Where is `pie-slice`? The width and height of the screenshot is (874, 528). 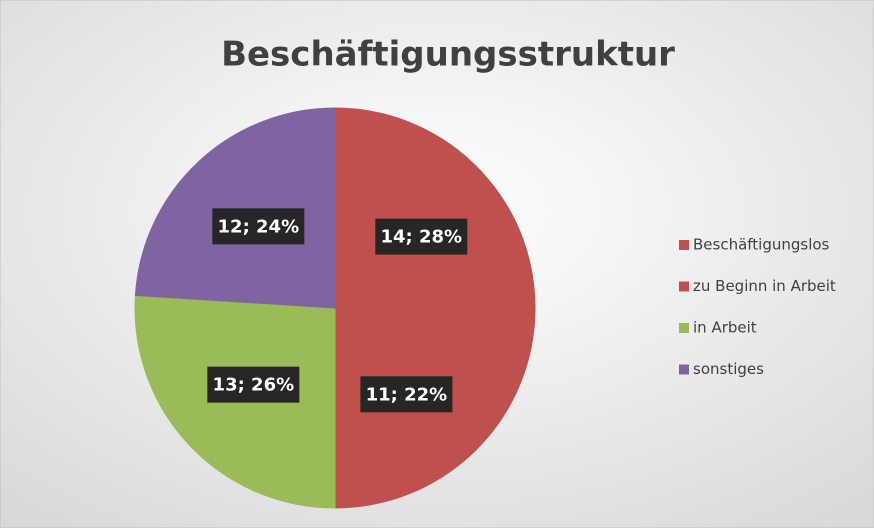
pie-slice is located at coordinates (235, 208).